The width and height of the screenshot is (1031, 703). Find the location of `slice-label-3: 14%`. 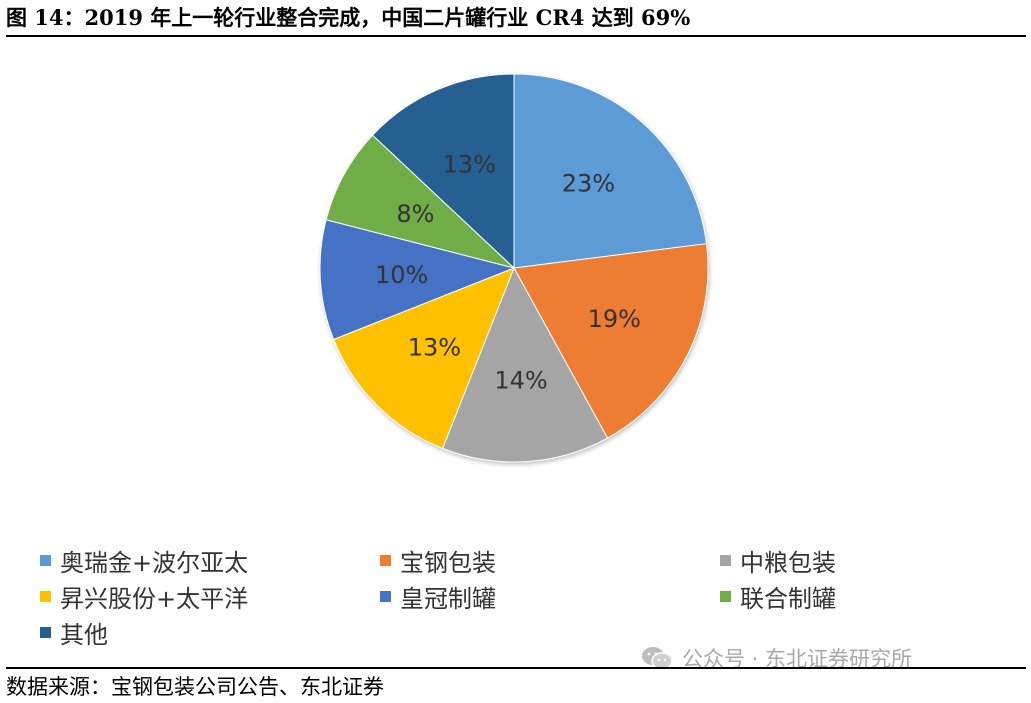

slice-label-3: 14% is located at coordinates (520, 380).